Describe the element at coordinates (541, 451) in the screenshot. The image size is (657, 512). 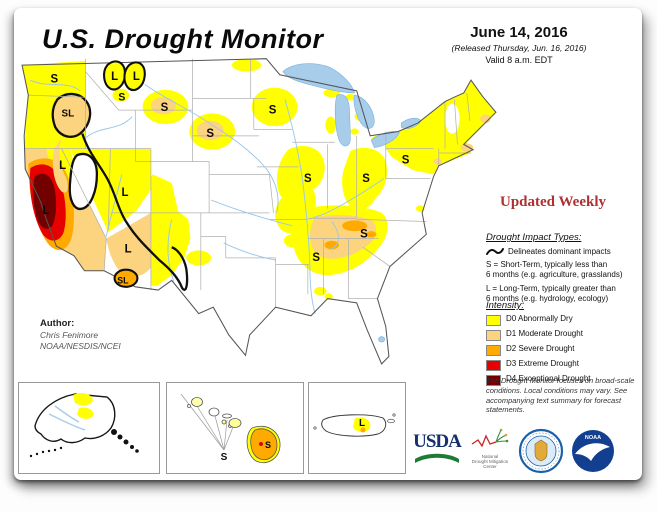
I see `commerce-seal-icon` at that location.